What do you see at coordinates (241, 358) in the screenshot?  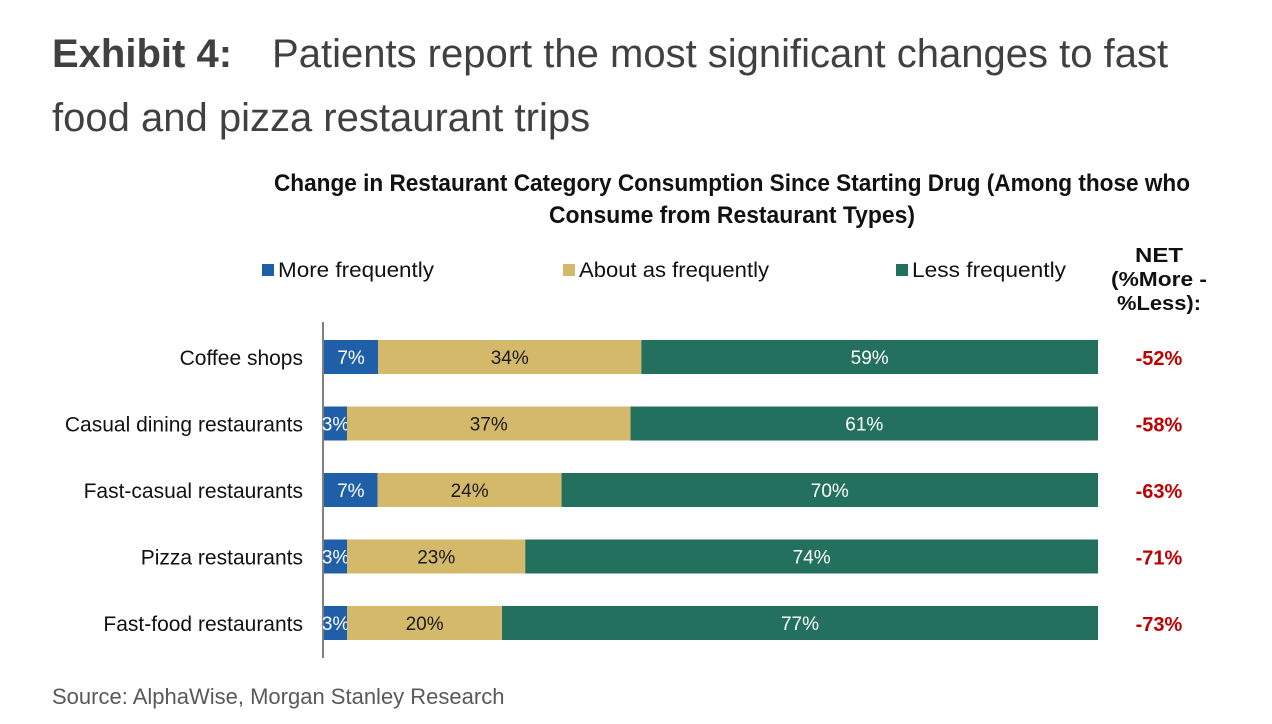 I see `category-label: Coffee shops` at bounding box center [241, 358].